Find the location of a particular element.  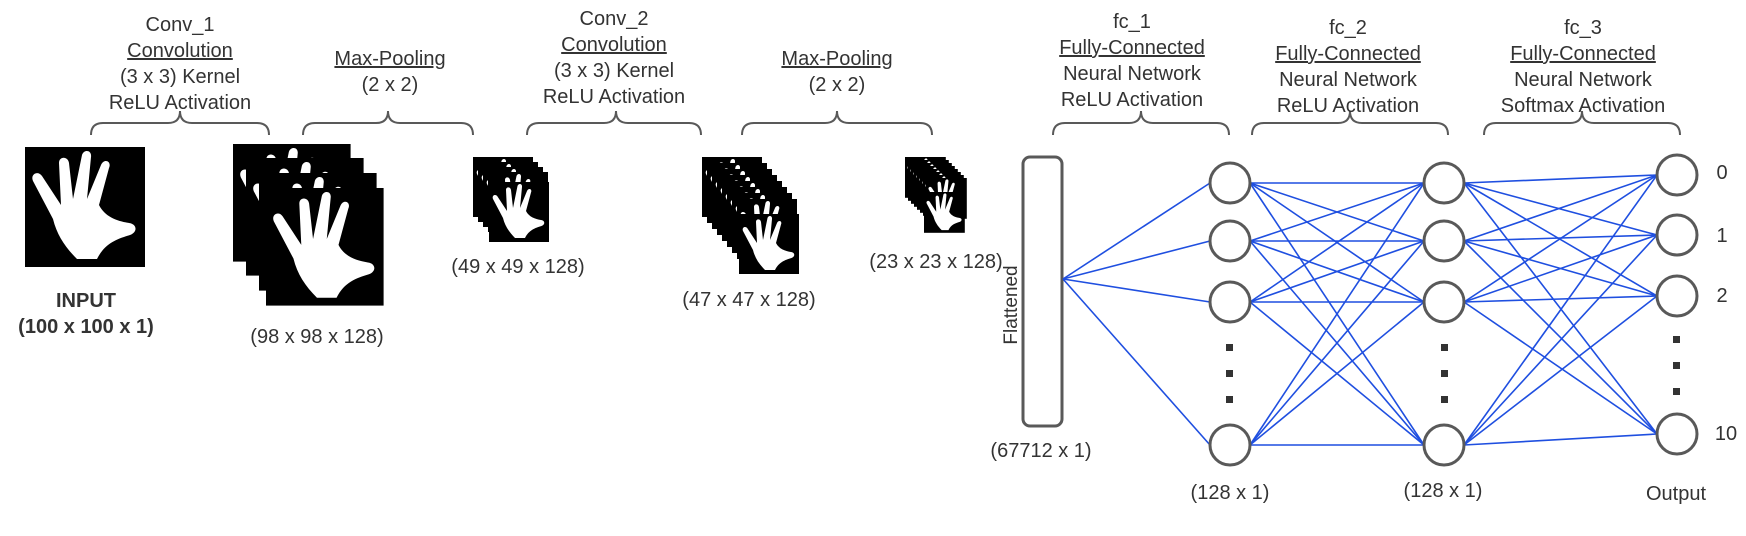

output-class-1: 1 is located at coordinates (1721, 236).